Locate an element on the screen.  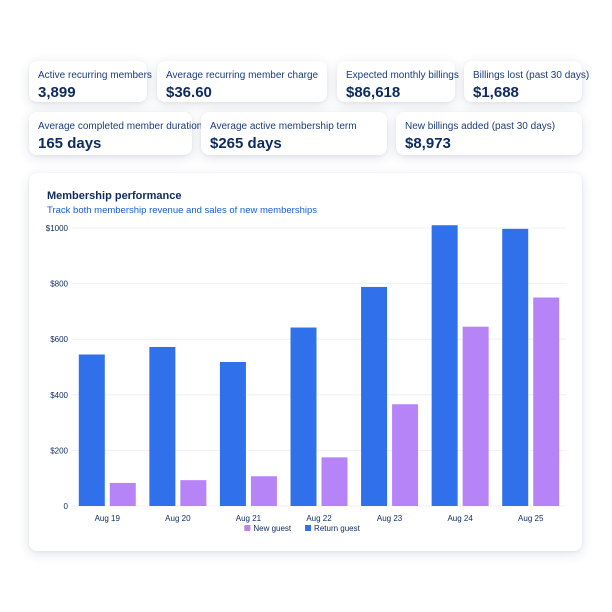
stat-label: Average recurring member charge is located at coordinates (242, 75).